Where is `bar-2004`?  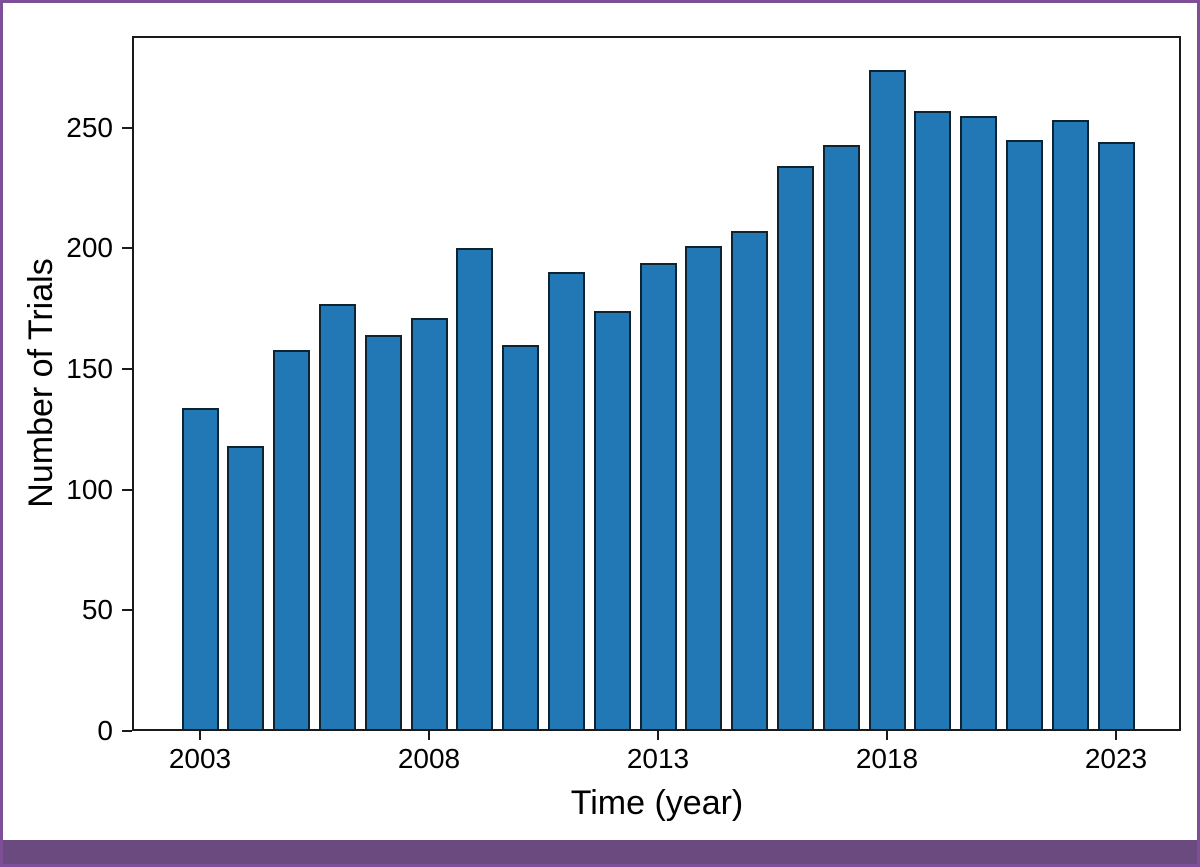
bar-2004 is located at coordinates (246, 588).